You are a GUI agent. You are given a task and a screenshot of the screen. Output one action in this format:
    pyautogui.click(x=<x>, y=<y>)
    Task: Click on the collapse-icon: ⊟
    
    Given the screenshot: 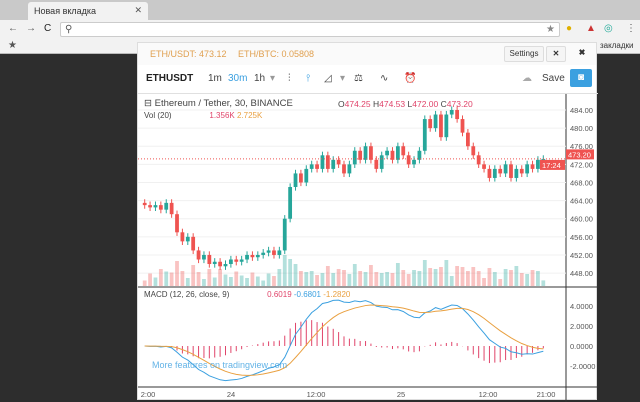 What is the action you would take?
    pyautogui.click(x=149, y=103)
    